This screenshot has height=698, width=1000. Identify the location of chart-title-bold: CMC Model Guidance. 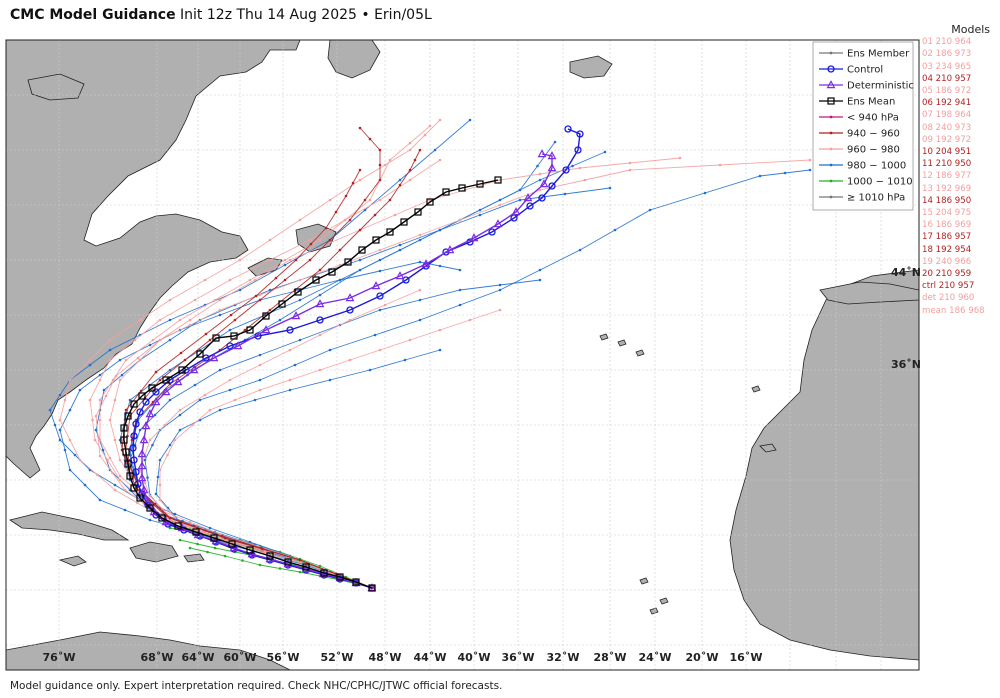
(93, 15).